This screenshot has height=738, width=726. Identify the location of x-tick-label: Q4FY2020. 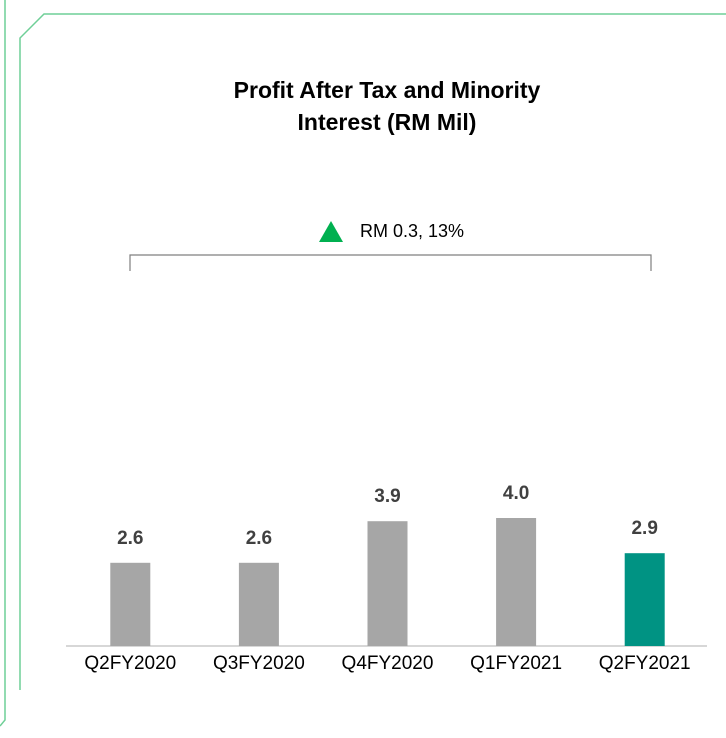
(388, 663).